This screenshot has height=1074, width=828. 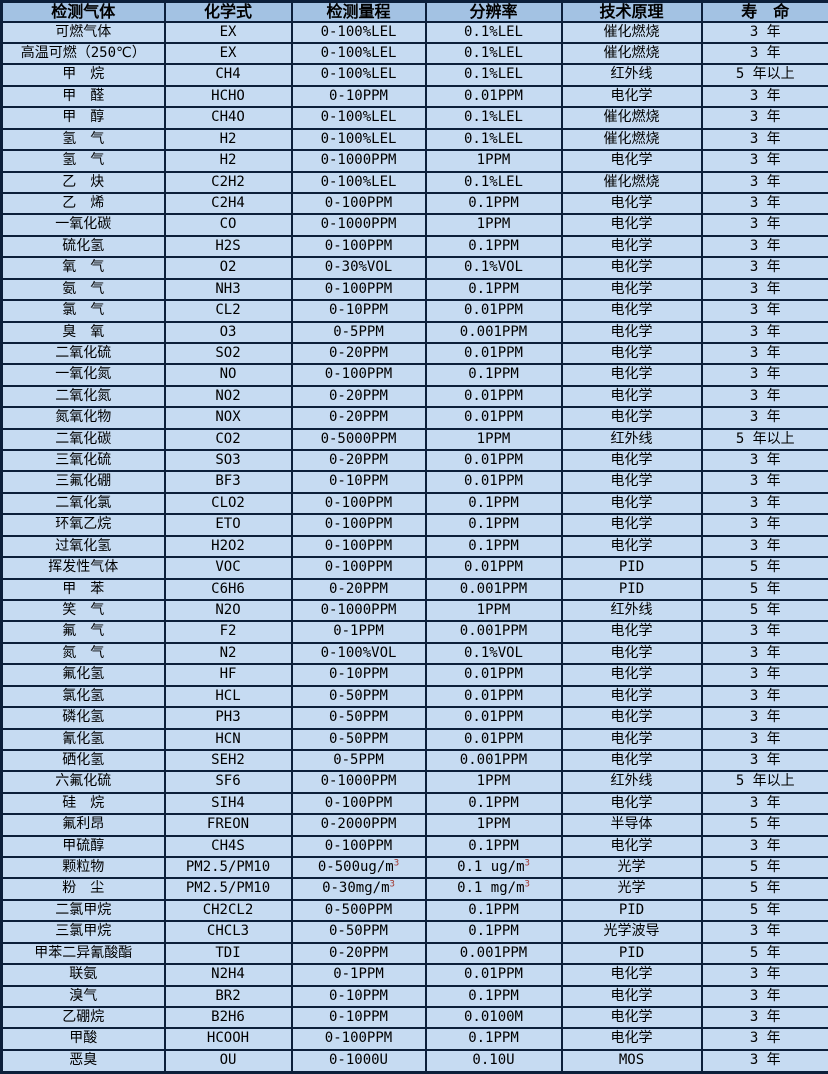 What do you see at coordinates (228, 418) in the screenshot?
I see `cell-chemical-formula: NOX` at bounding box center [228, 418].